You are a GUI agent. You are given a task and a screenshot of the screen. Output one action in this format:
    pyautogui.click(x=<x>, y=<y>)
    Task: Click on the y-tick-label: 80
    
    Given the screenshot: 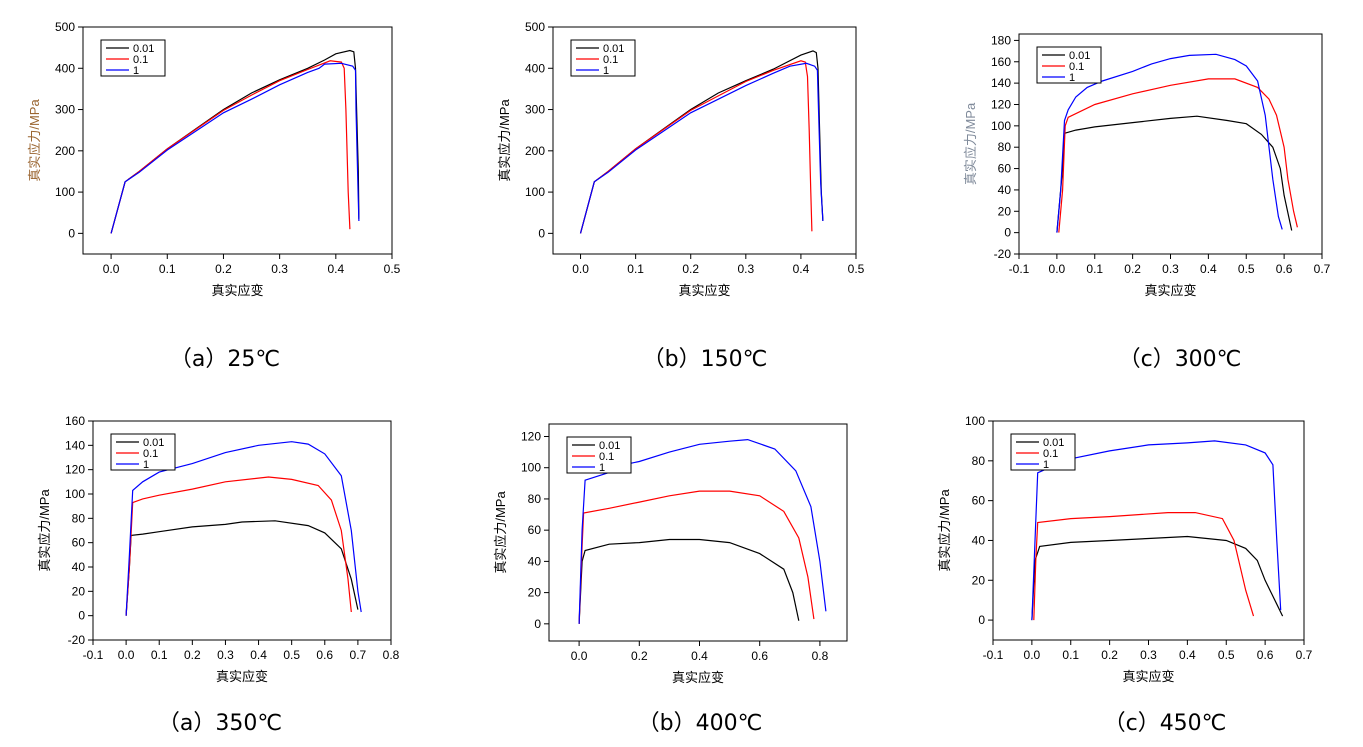 What is the action you would take?
    pyautogui.click(x=979, y=461)
    